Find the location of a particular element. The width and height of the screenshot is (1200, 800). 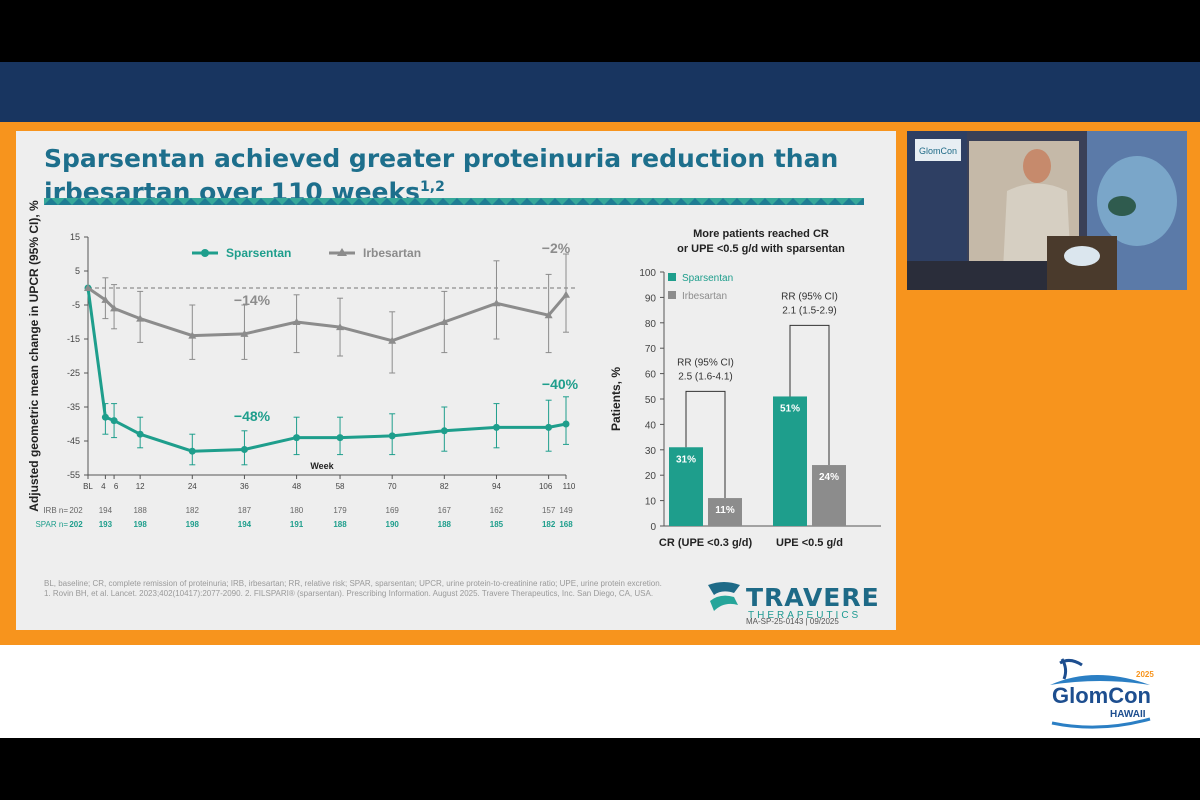

bar-chart-title-line-2: or UPE <0.5 g/d with sparsentan is located at coordinates (761, 249).